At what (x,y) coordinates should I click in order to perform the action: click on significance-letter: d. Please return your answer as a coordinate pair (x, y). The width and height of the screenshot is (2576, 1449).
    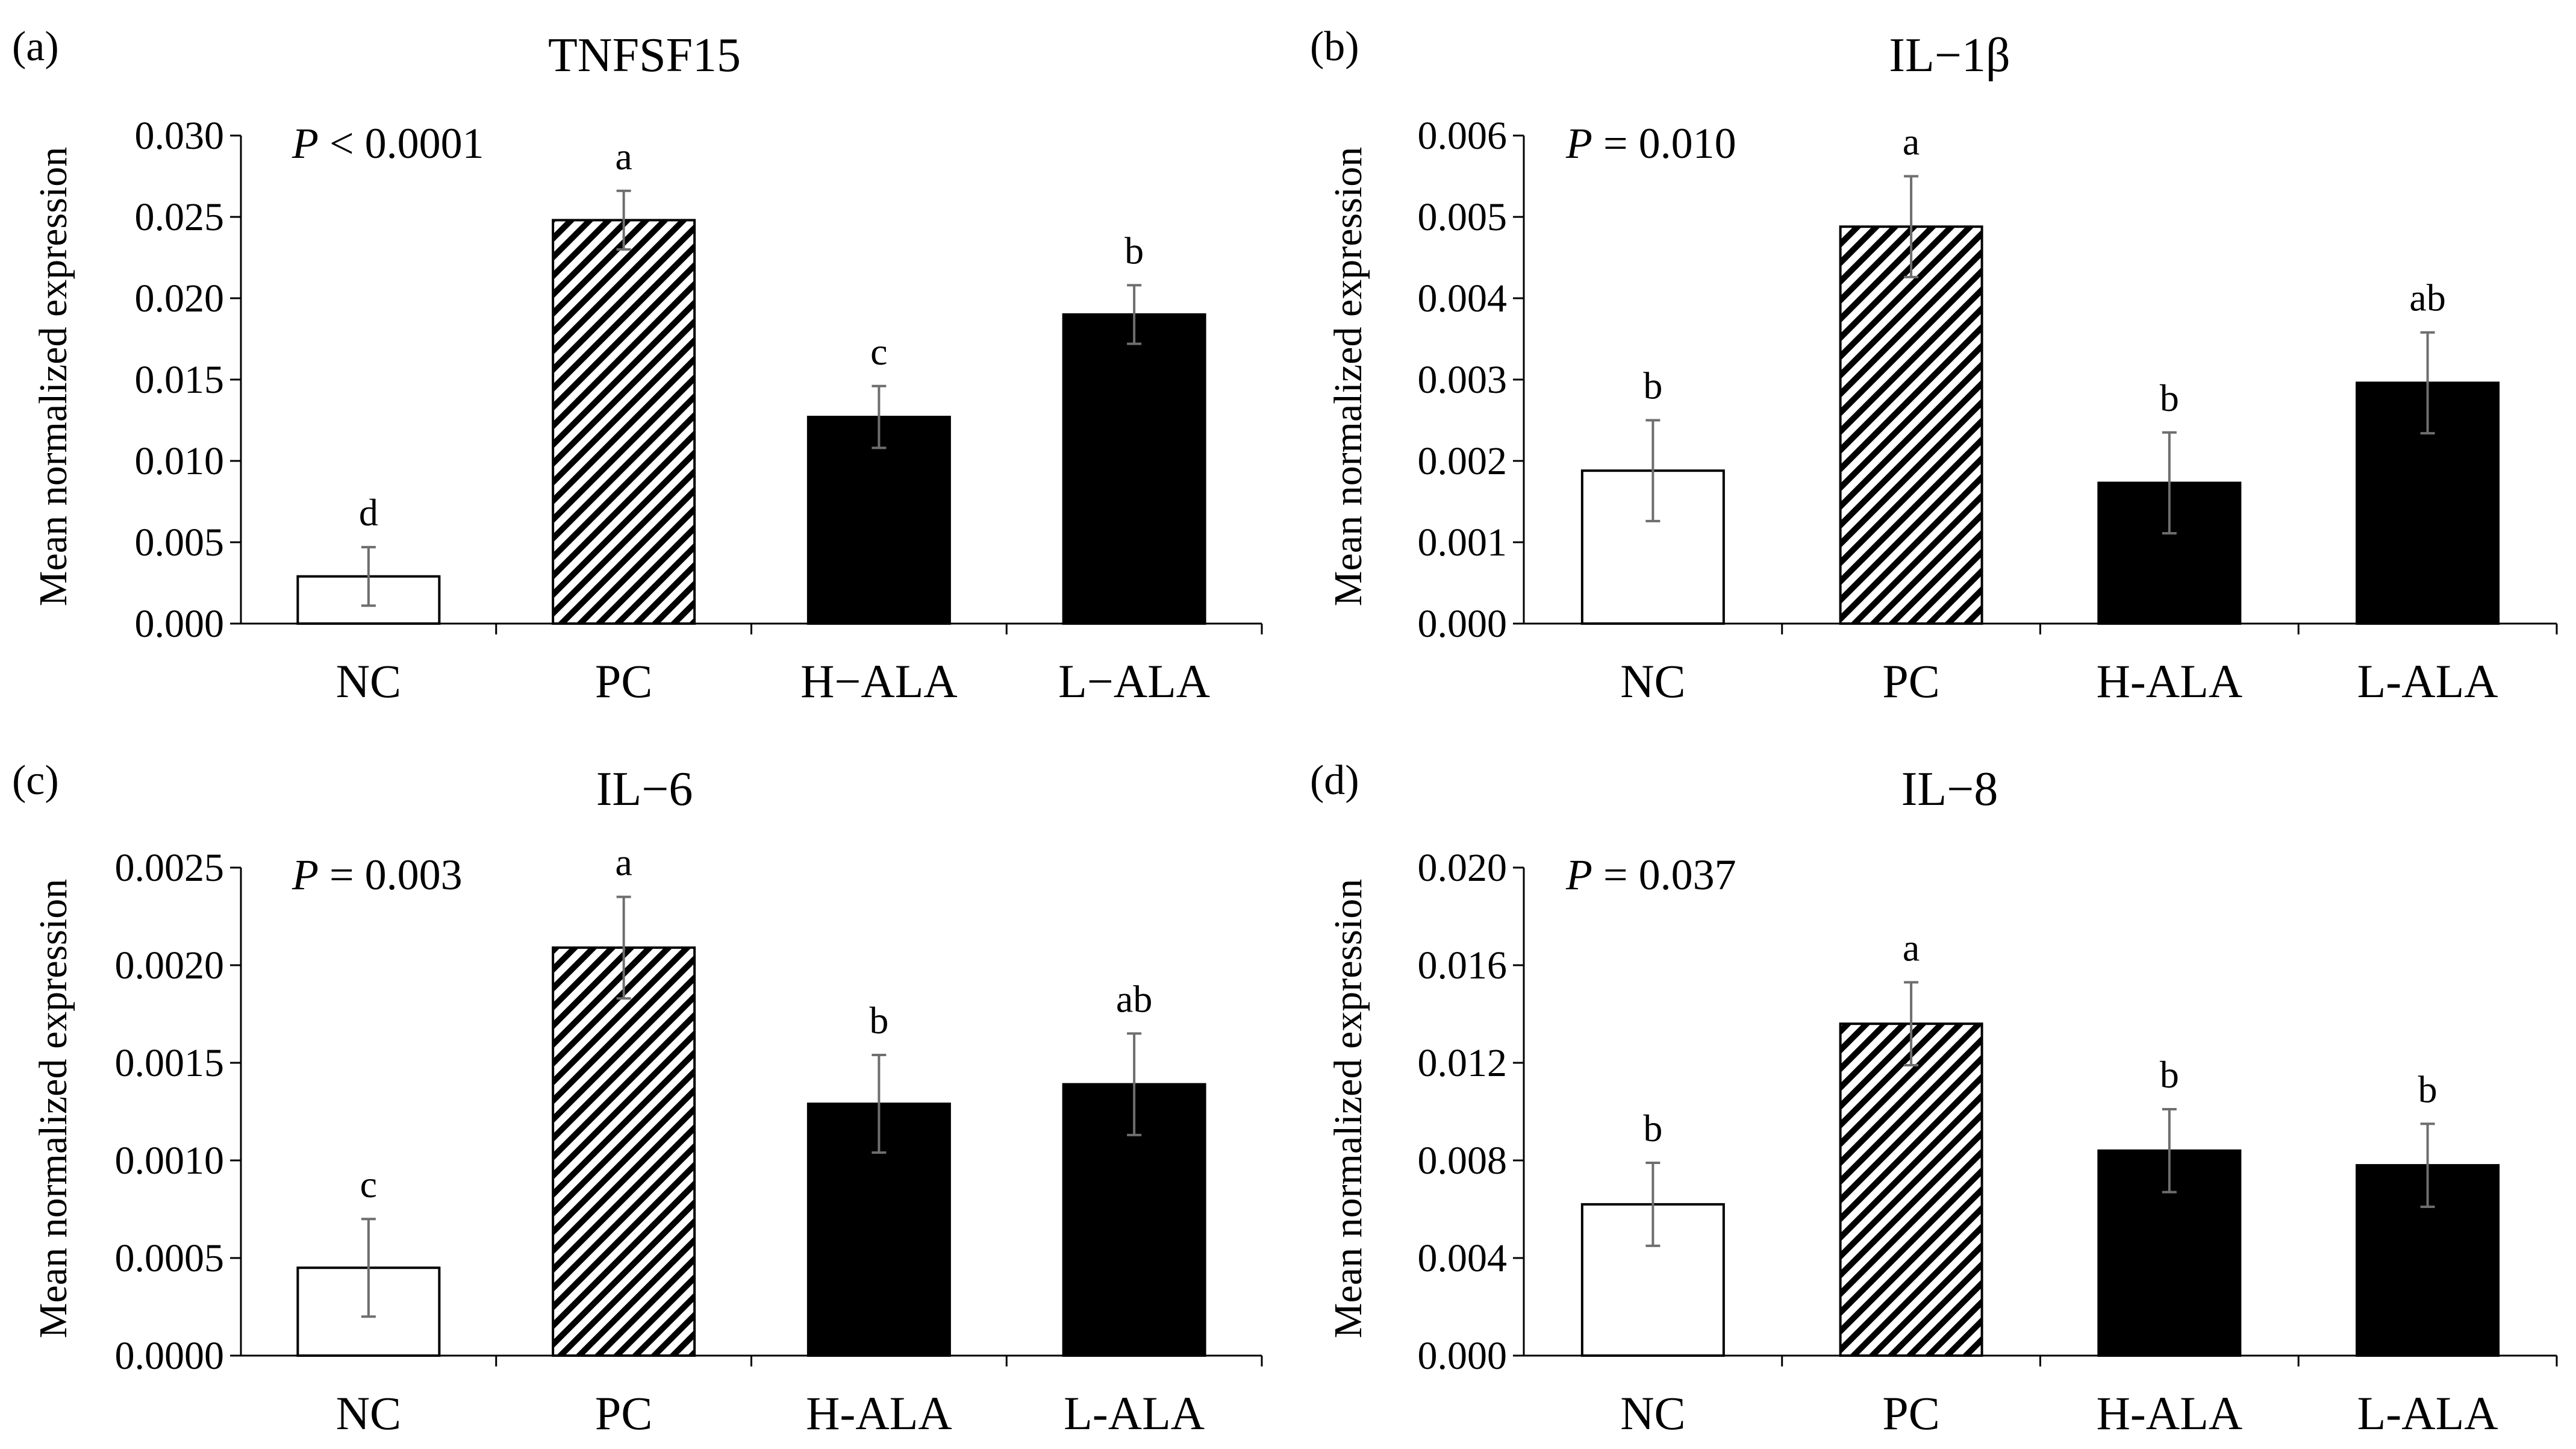
    Looking at the image, I should click on (368, 512).